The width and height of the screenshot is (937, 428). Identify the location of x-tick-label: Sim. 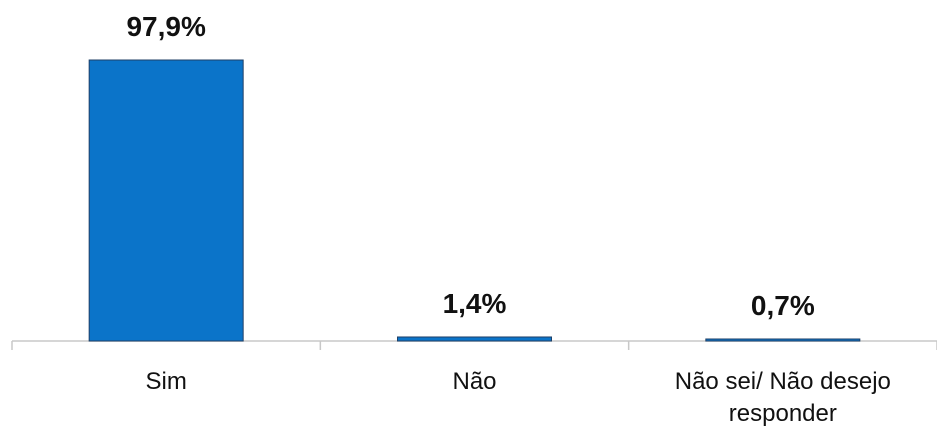
(166, 381).